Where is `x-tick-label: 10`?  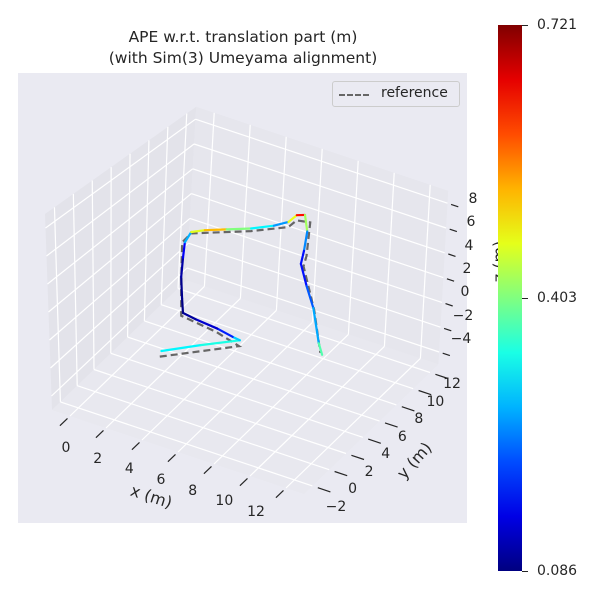 x-tick-label: 10 is located at coordinates (224, 501).